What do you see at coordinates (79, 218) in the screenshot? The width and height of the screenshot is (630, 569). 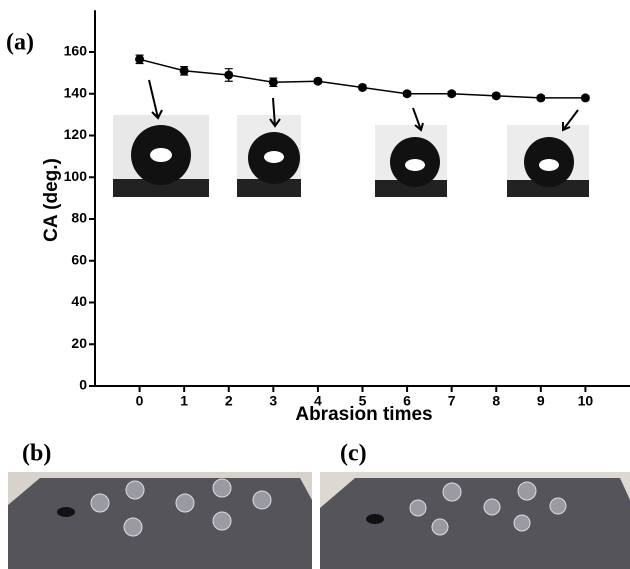 I see `y-tick-label: 80` at bounding box center [79, 218].